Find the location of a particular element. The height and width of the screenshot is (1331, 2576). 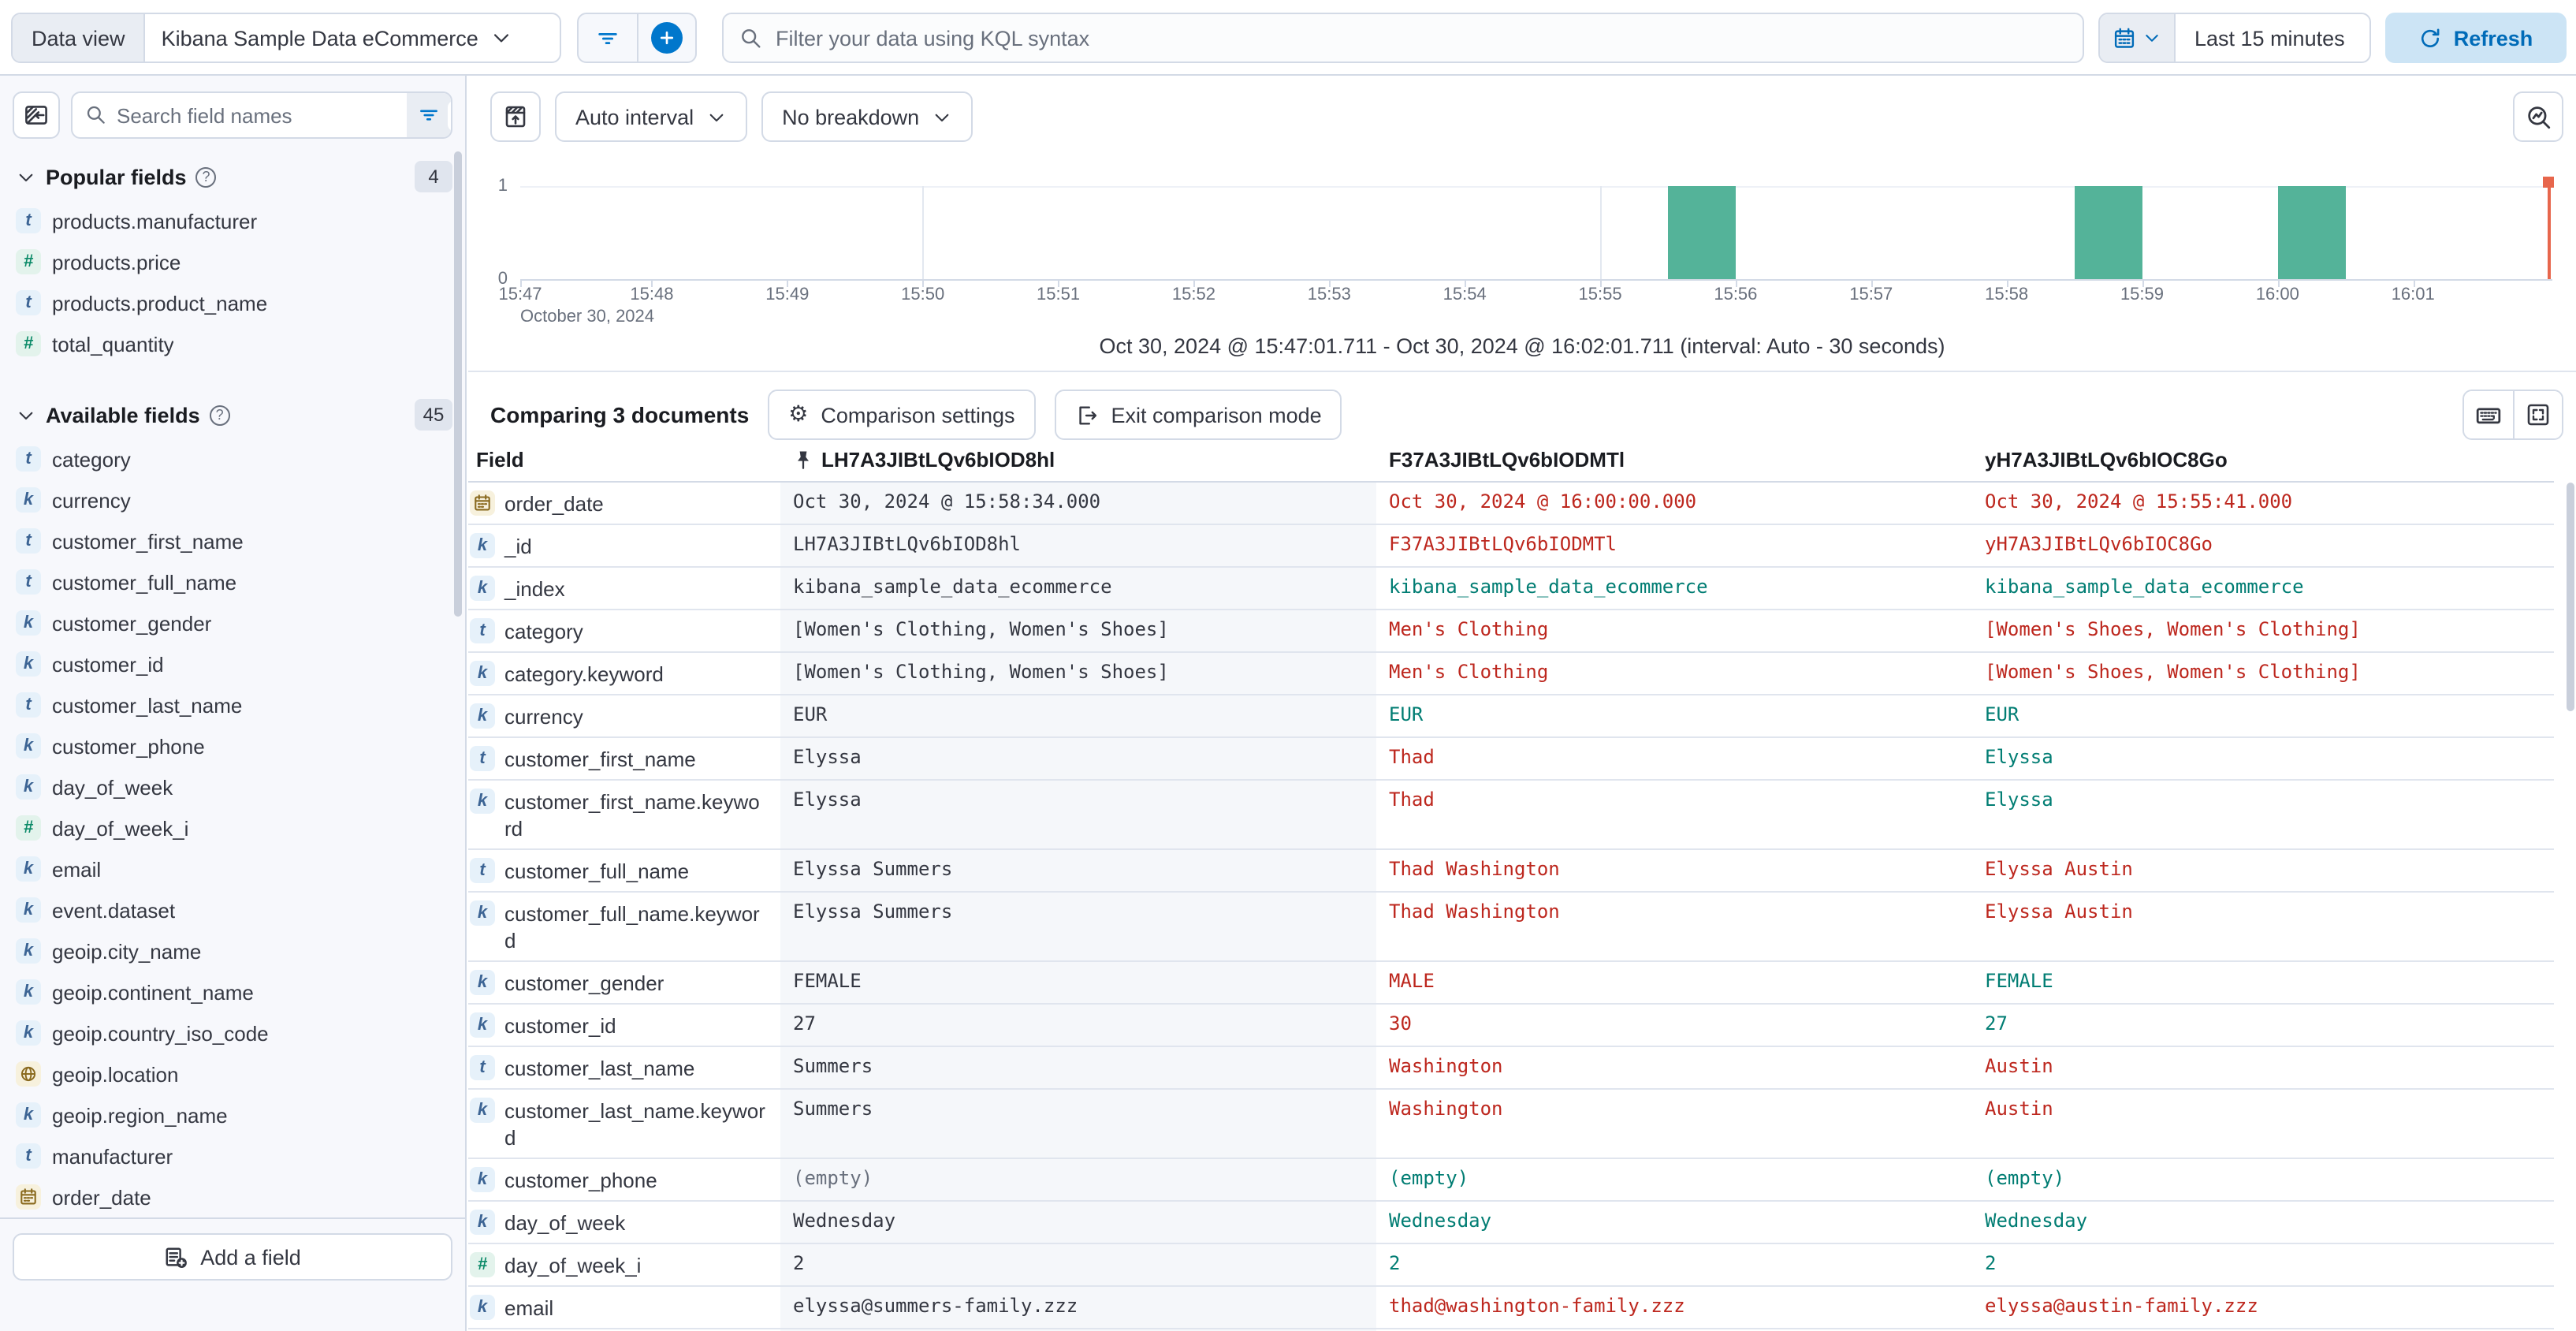

field-list-item: order_date is located at coordinates (232, 1196).